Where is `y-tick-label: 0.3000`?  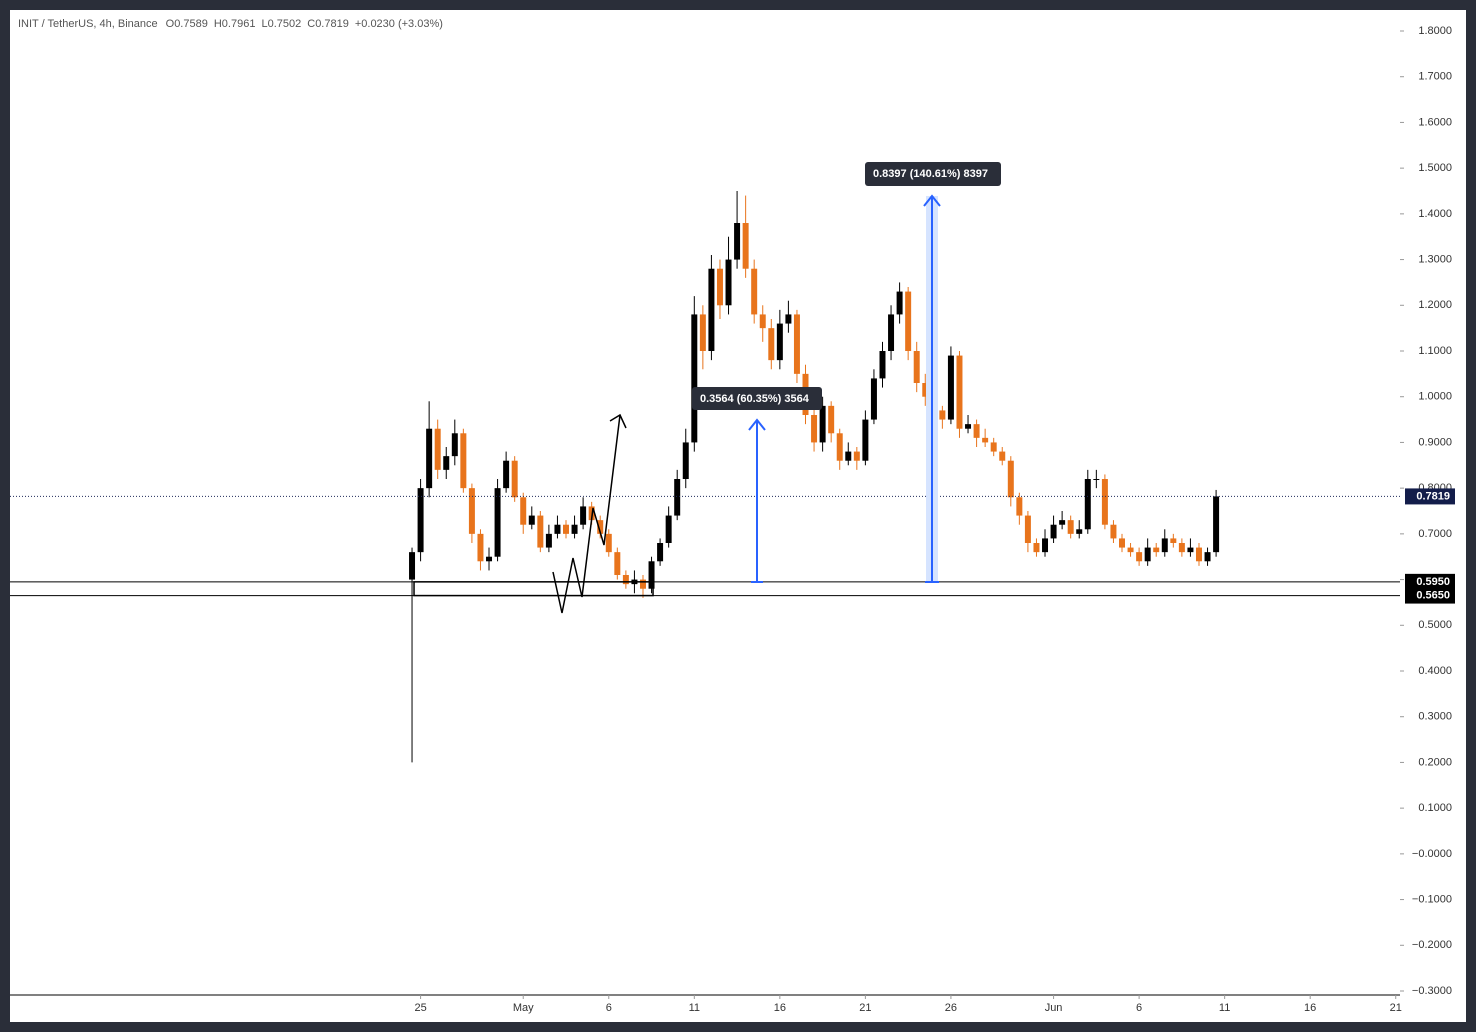
y-tick-label: 0.3000 is located at coordinates (1435, 717).